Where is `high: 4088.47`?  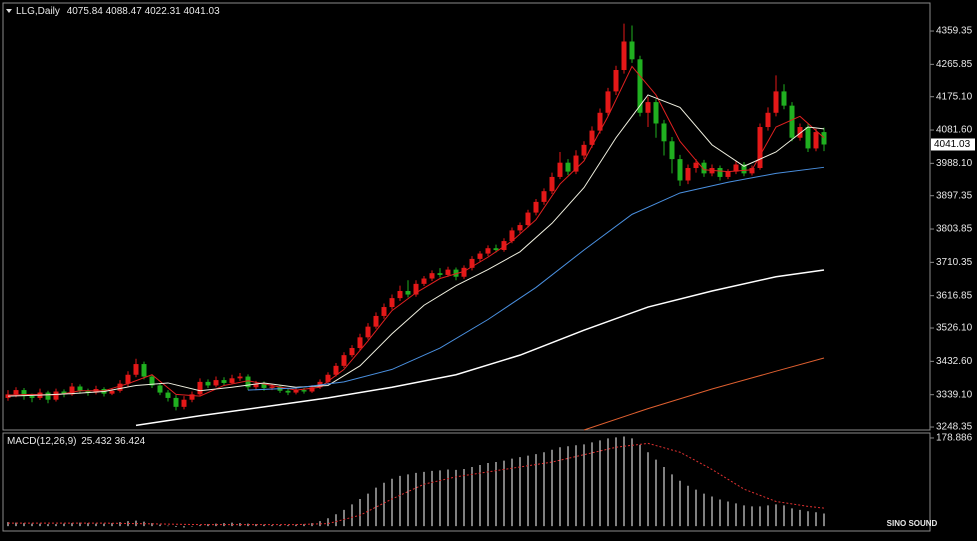 high: 4088.47 is located at coordinates (124, 11).